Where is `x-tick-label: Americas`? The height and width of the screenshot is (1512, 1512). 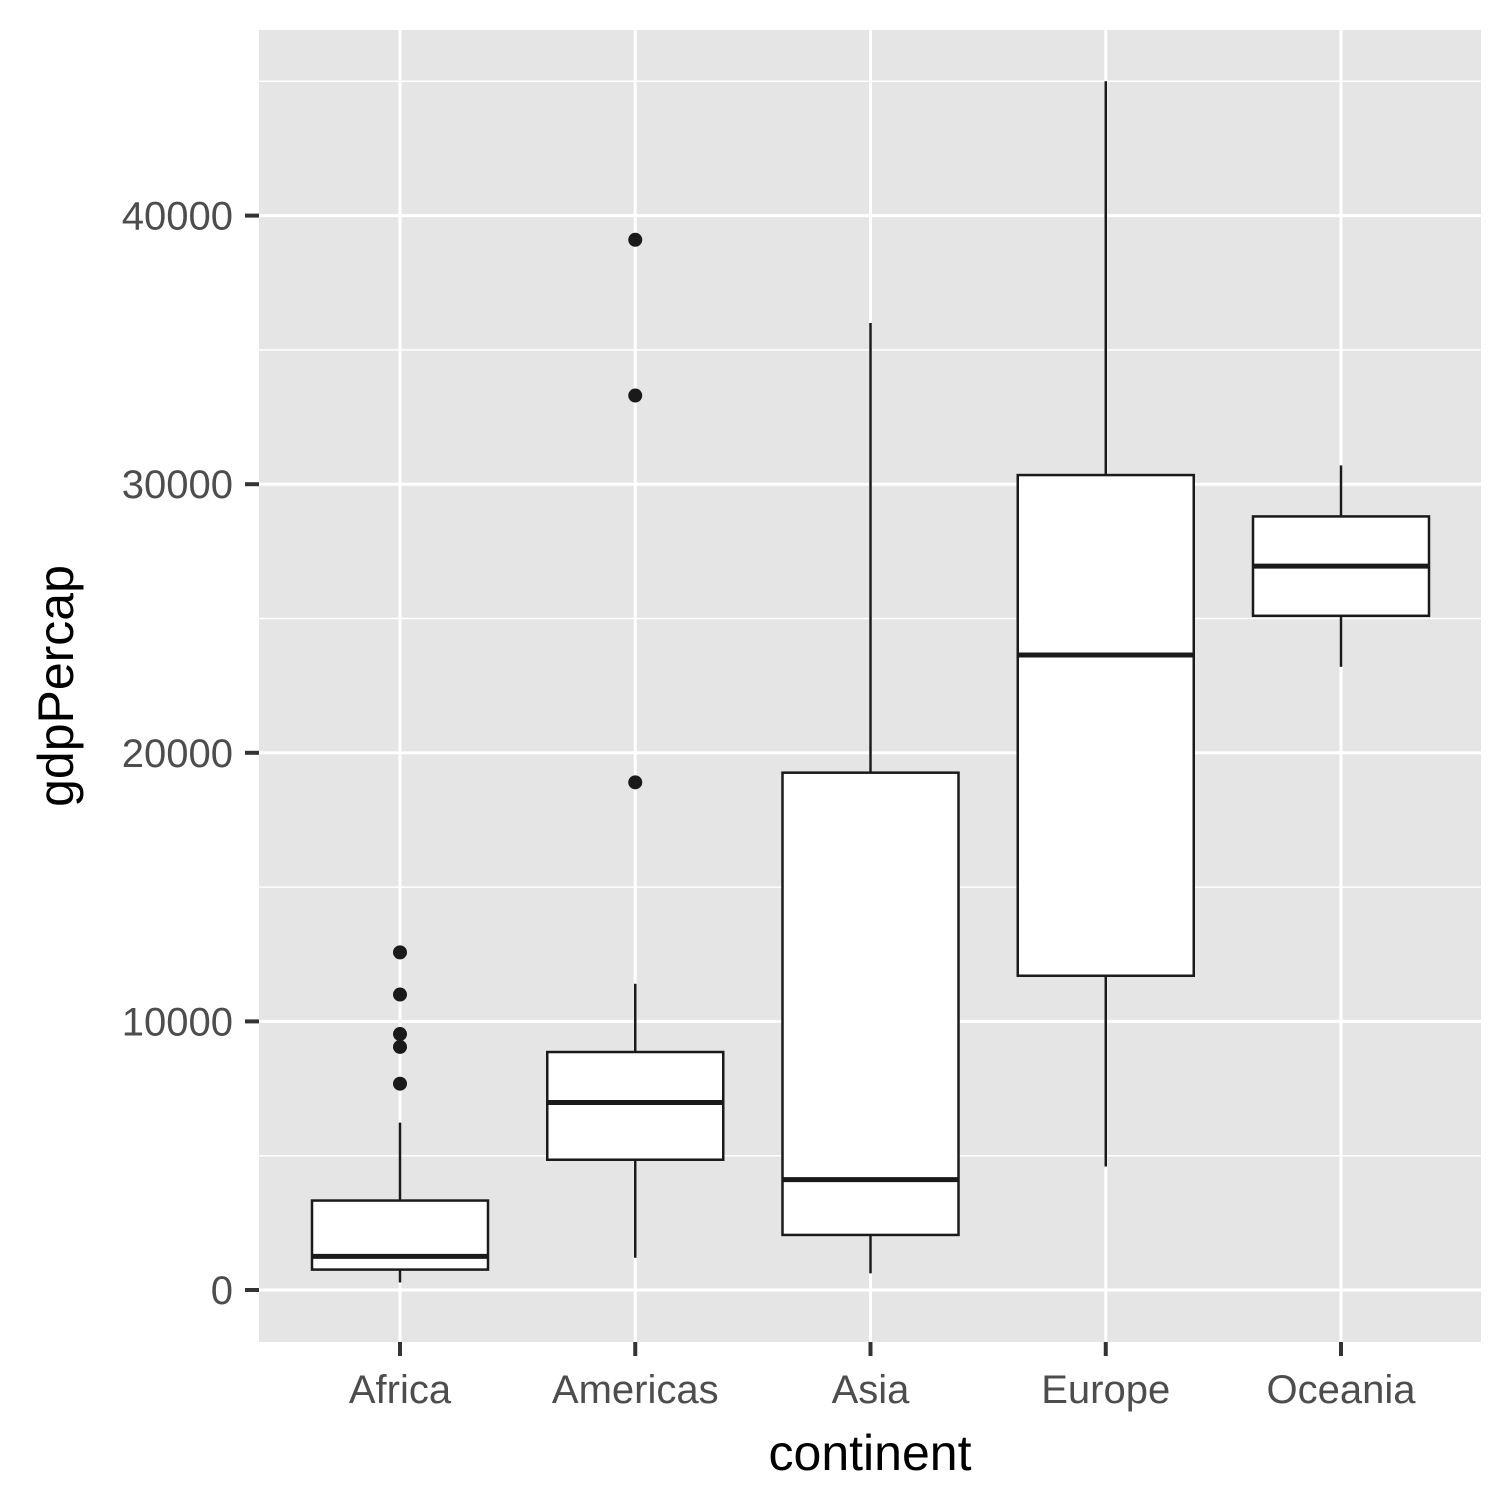
x-tick-label: Americas is located at coordinates (635, 1390).